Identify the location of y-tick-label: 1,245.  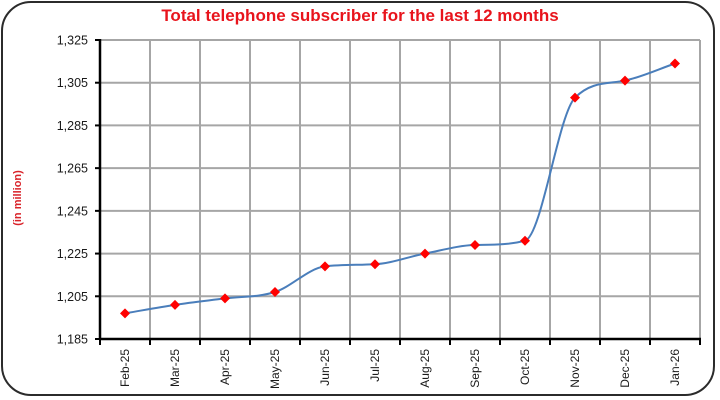
(72, 211).